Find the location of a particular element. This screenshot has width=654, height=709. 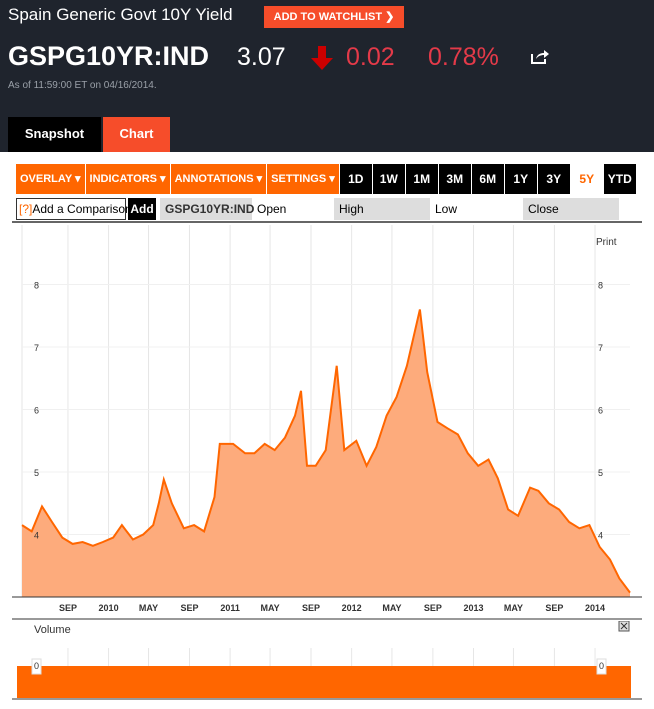

help-icon: [?] is located at coordinates (26, 209).